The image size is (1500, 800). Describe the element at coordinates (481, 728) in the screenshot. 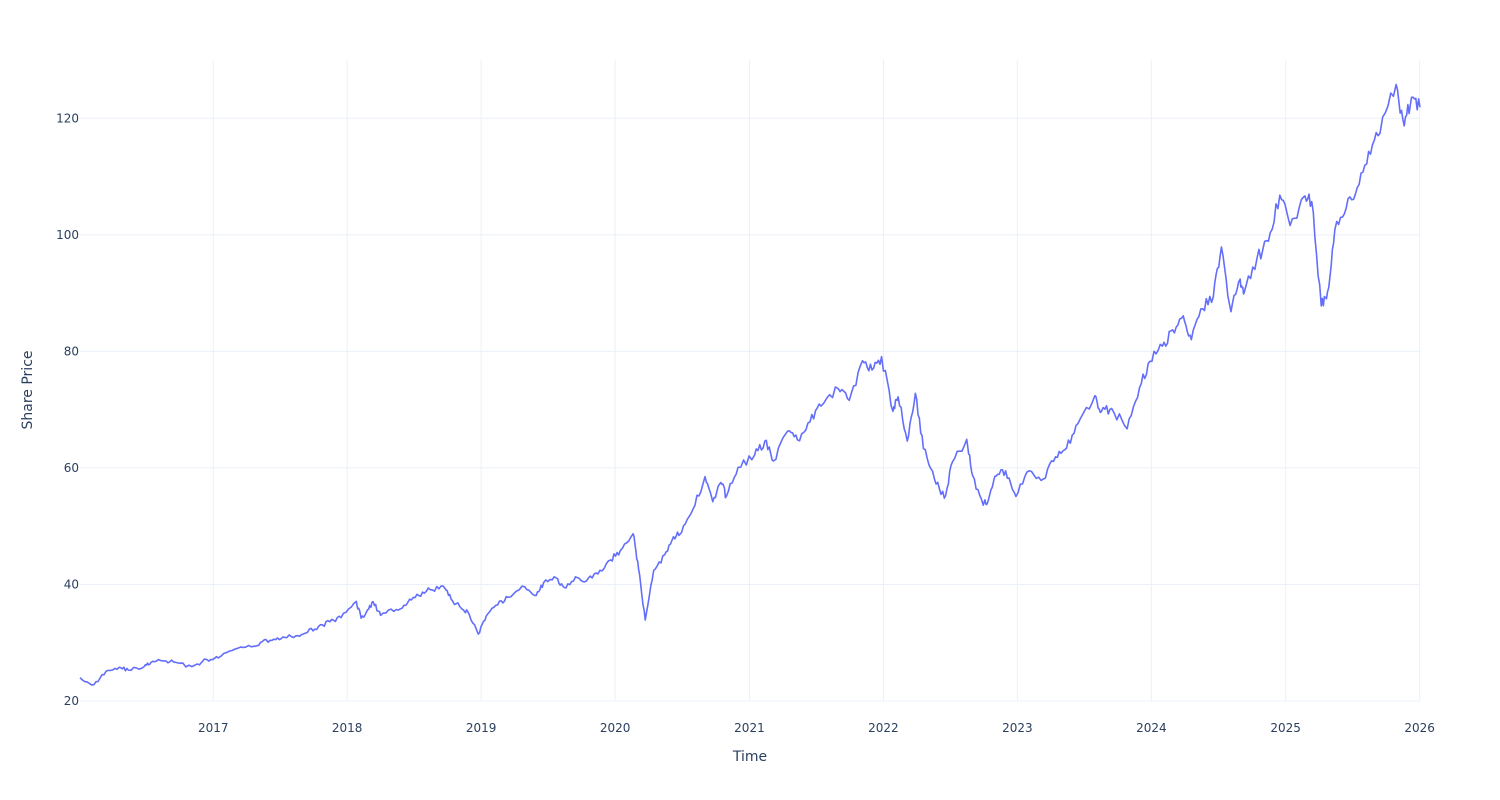

I see `x-tick-label: 2019` at that location.